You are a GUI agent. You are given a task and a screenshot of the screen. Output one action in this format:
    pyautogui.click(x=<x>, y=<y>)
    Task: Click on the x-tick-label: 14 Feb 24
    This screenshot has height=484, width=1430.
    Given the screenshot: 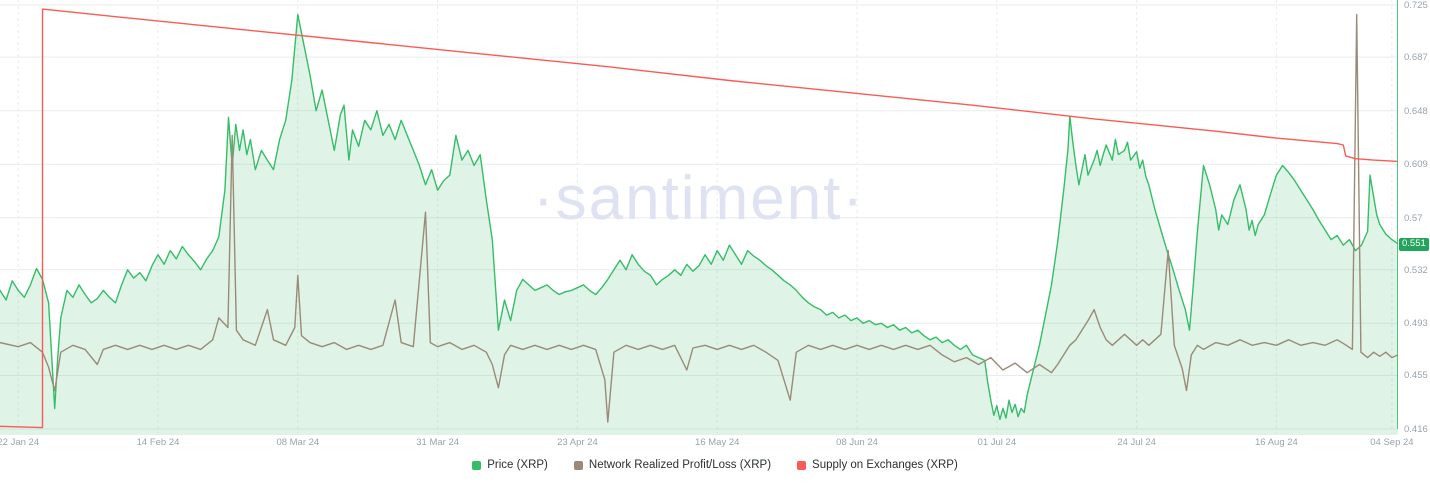 What is the action you would take?
    pyautogui.click(x=158, y=442)
    